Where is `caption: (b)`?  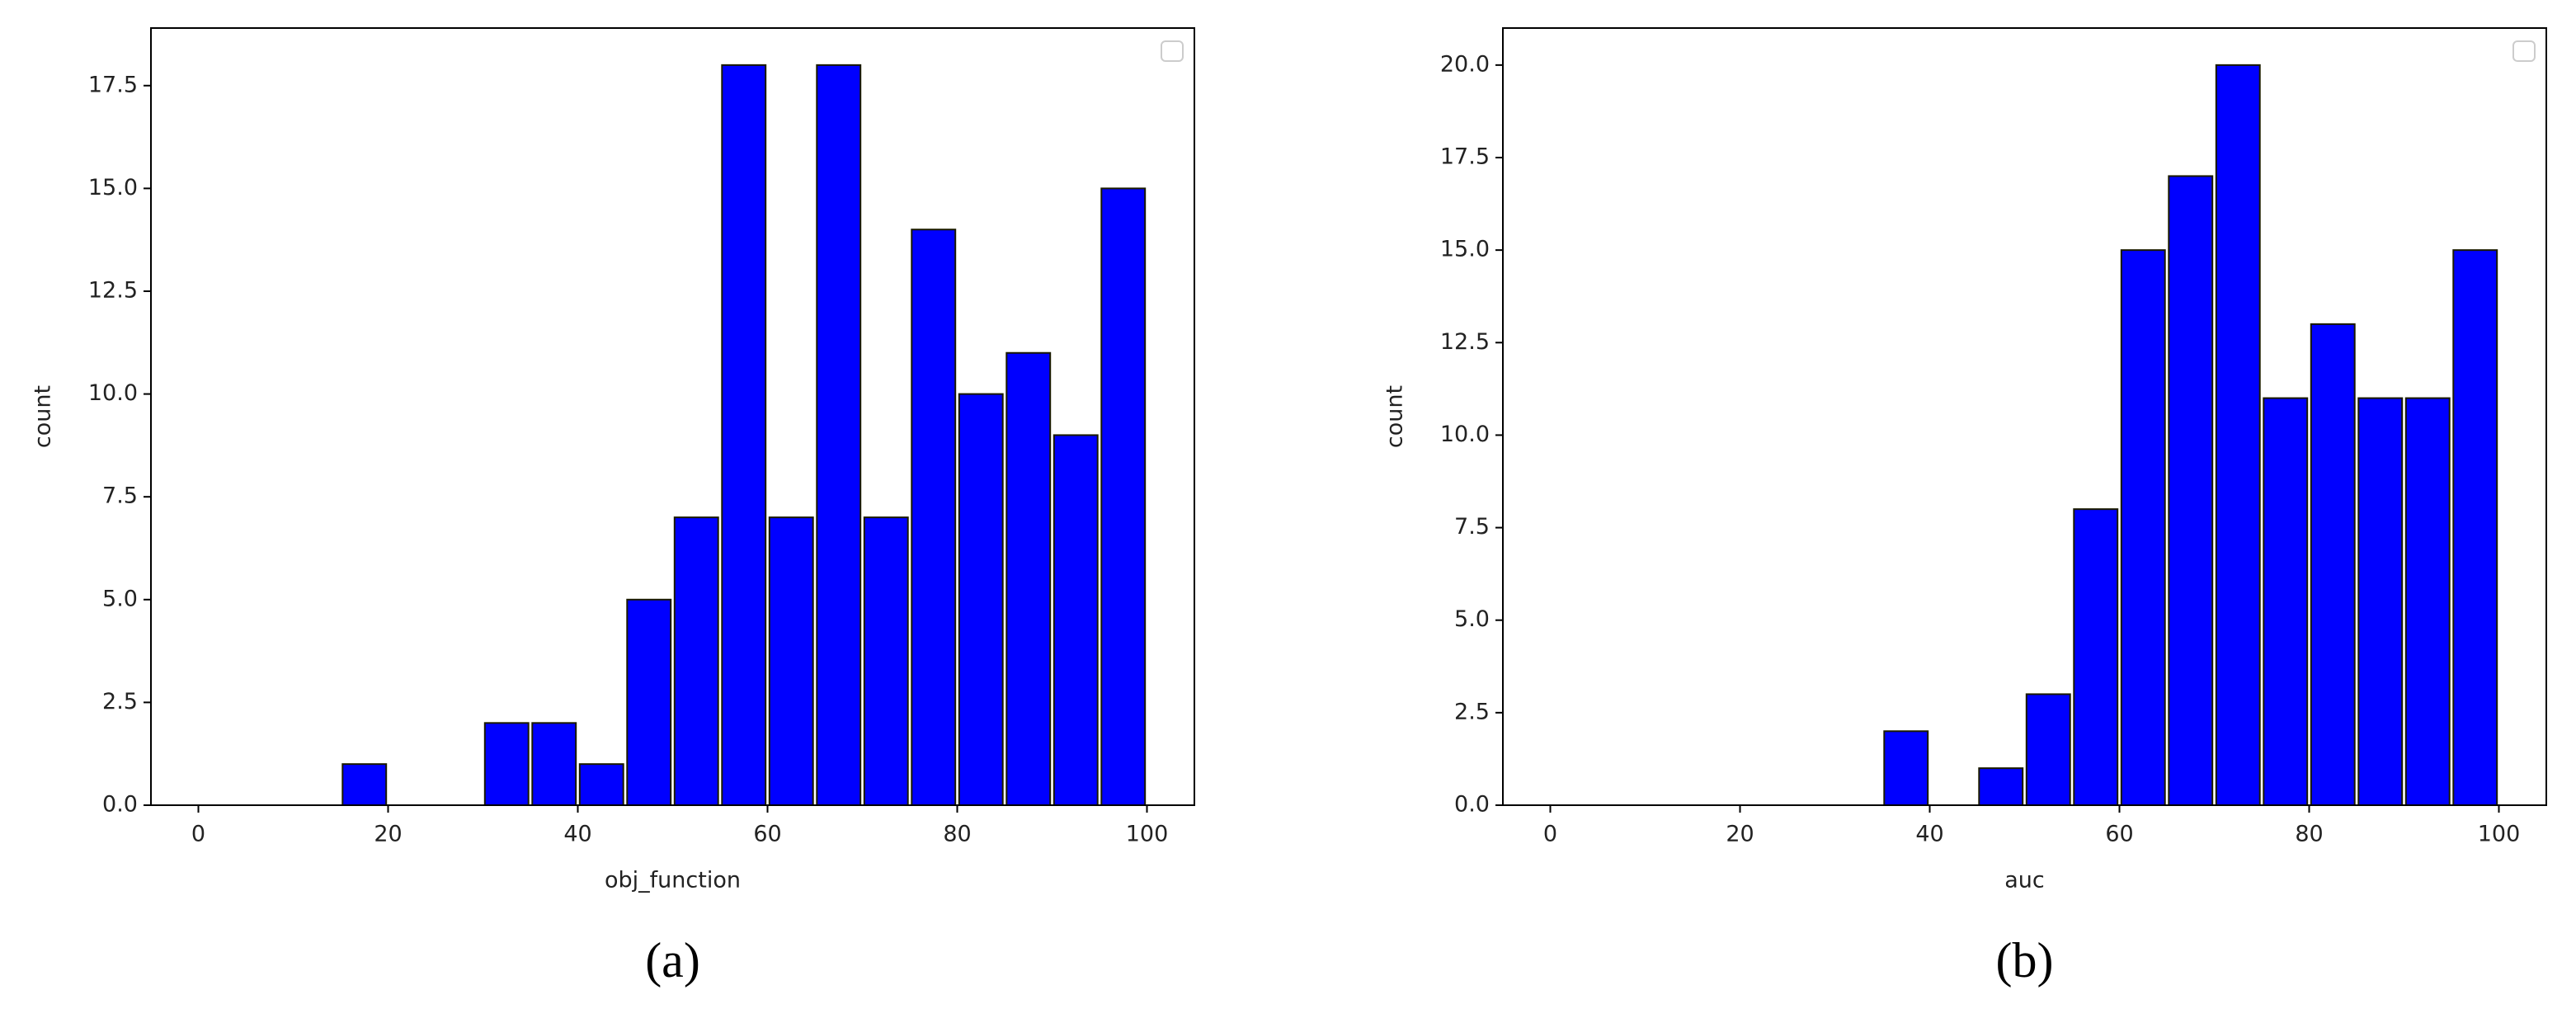 caption: (b) is located at coordinates (2025, 960).